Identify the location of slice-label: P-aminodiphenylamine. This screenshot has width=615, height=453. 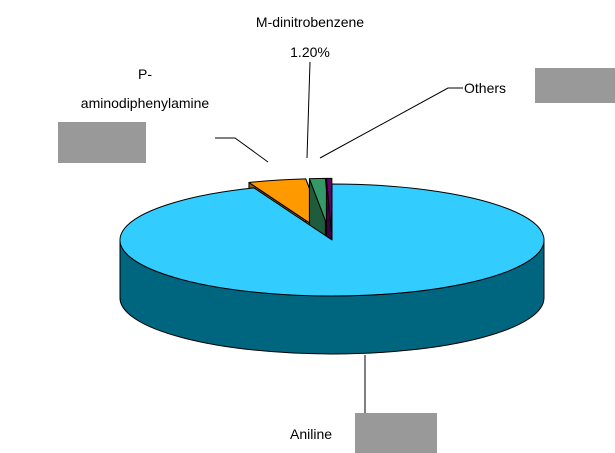
(145, 89).